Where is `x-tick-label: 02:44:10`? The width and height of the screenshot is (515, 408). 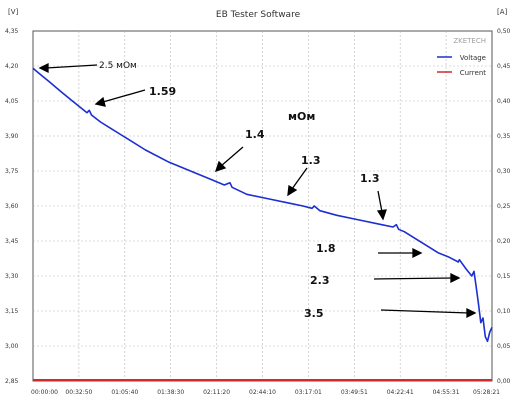 x-tick-label: 02:44:10 is located at coordinates (262, 392).